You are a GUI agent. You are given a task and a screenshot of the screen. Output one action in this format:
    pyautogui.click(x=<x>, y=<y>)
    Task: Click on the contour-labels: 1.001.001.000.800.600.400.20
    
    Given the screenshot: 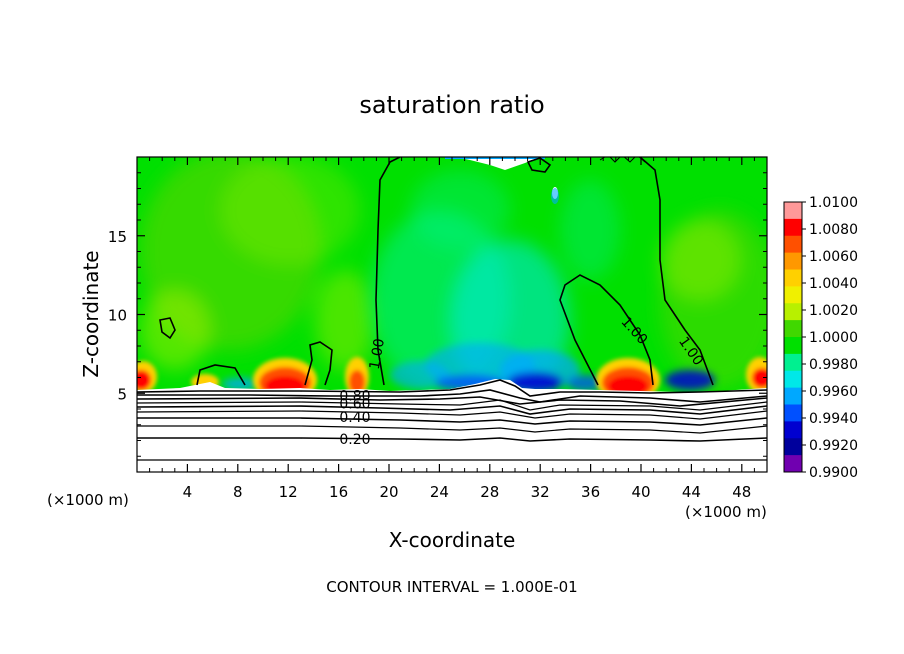 What is the action you would take?
    pyautogui.click(x=522, y=381)
    